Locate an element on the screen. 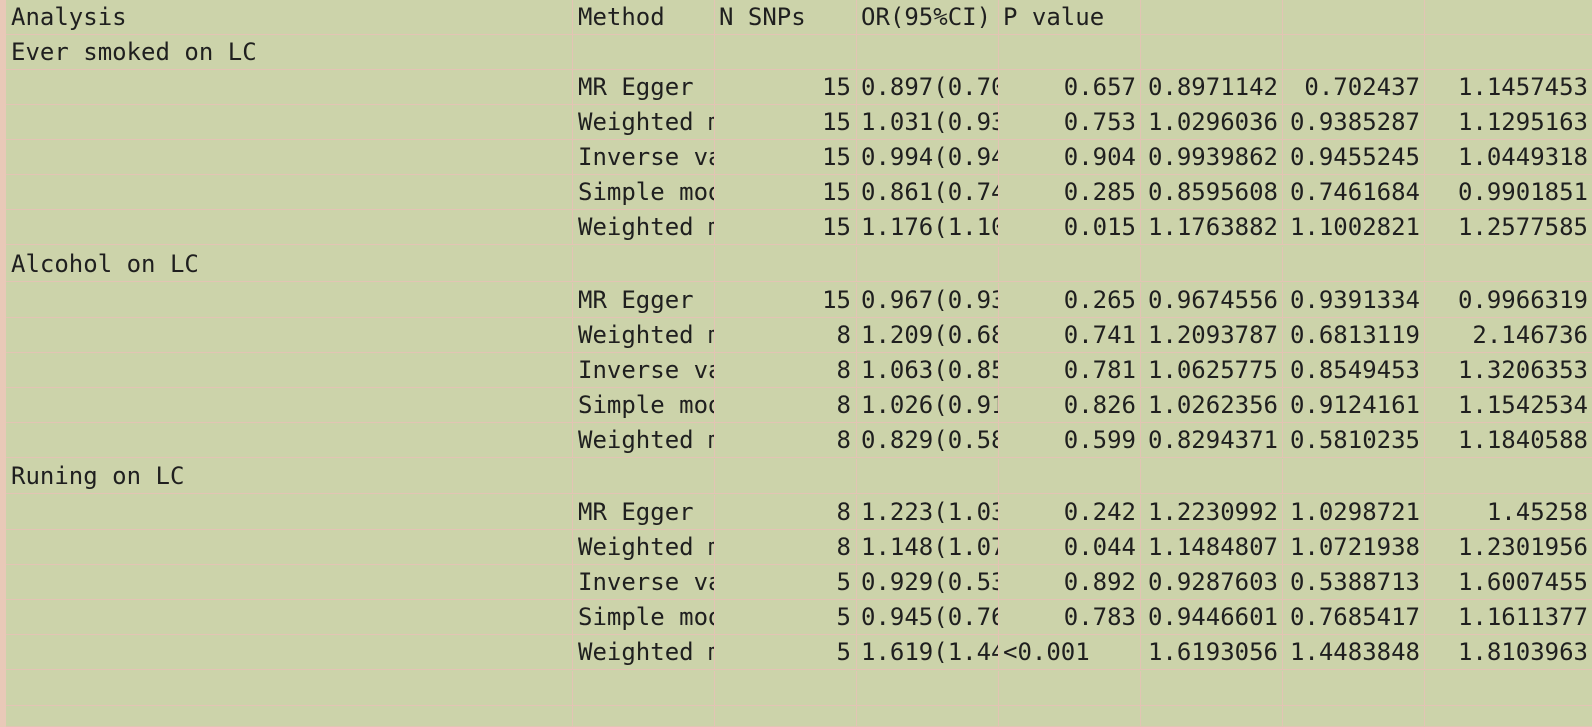 The height and width of the screenshot is (727, 1592). lower-ci-cell: 0.8549453 is located at coordinates (1354, 370).